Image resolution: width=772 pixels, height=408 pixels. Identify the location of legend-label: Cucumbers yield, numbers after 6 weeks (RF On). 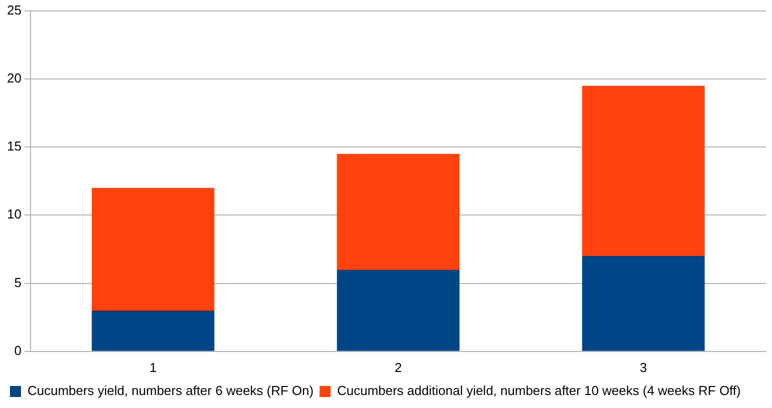
(171, 390).